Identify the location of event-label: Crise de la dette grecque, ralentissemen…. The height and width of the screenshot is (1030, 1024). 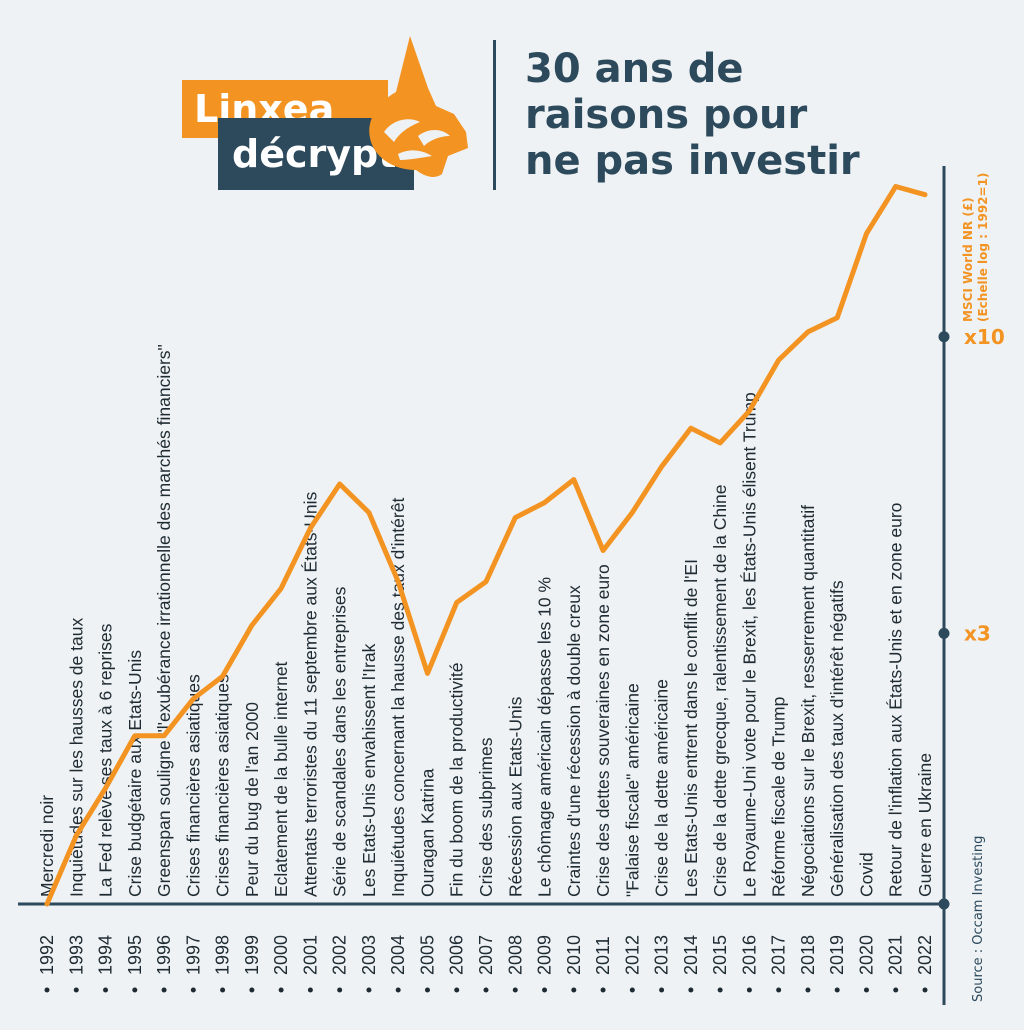
(720, 691).